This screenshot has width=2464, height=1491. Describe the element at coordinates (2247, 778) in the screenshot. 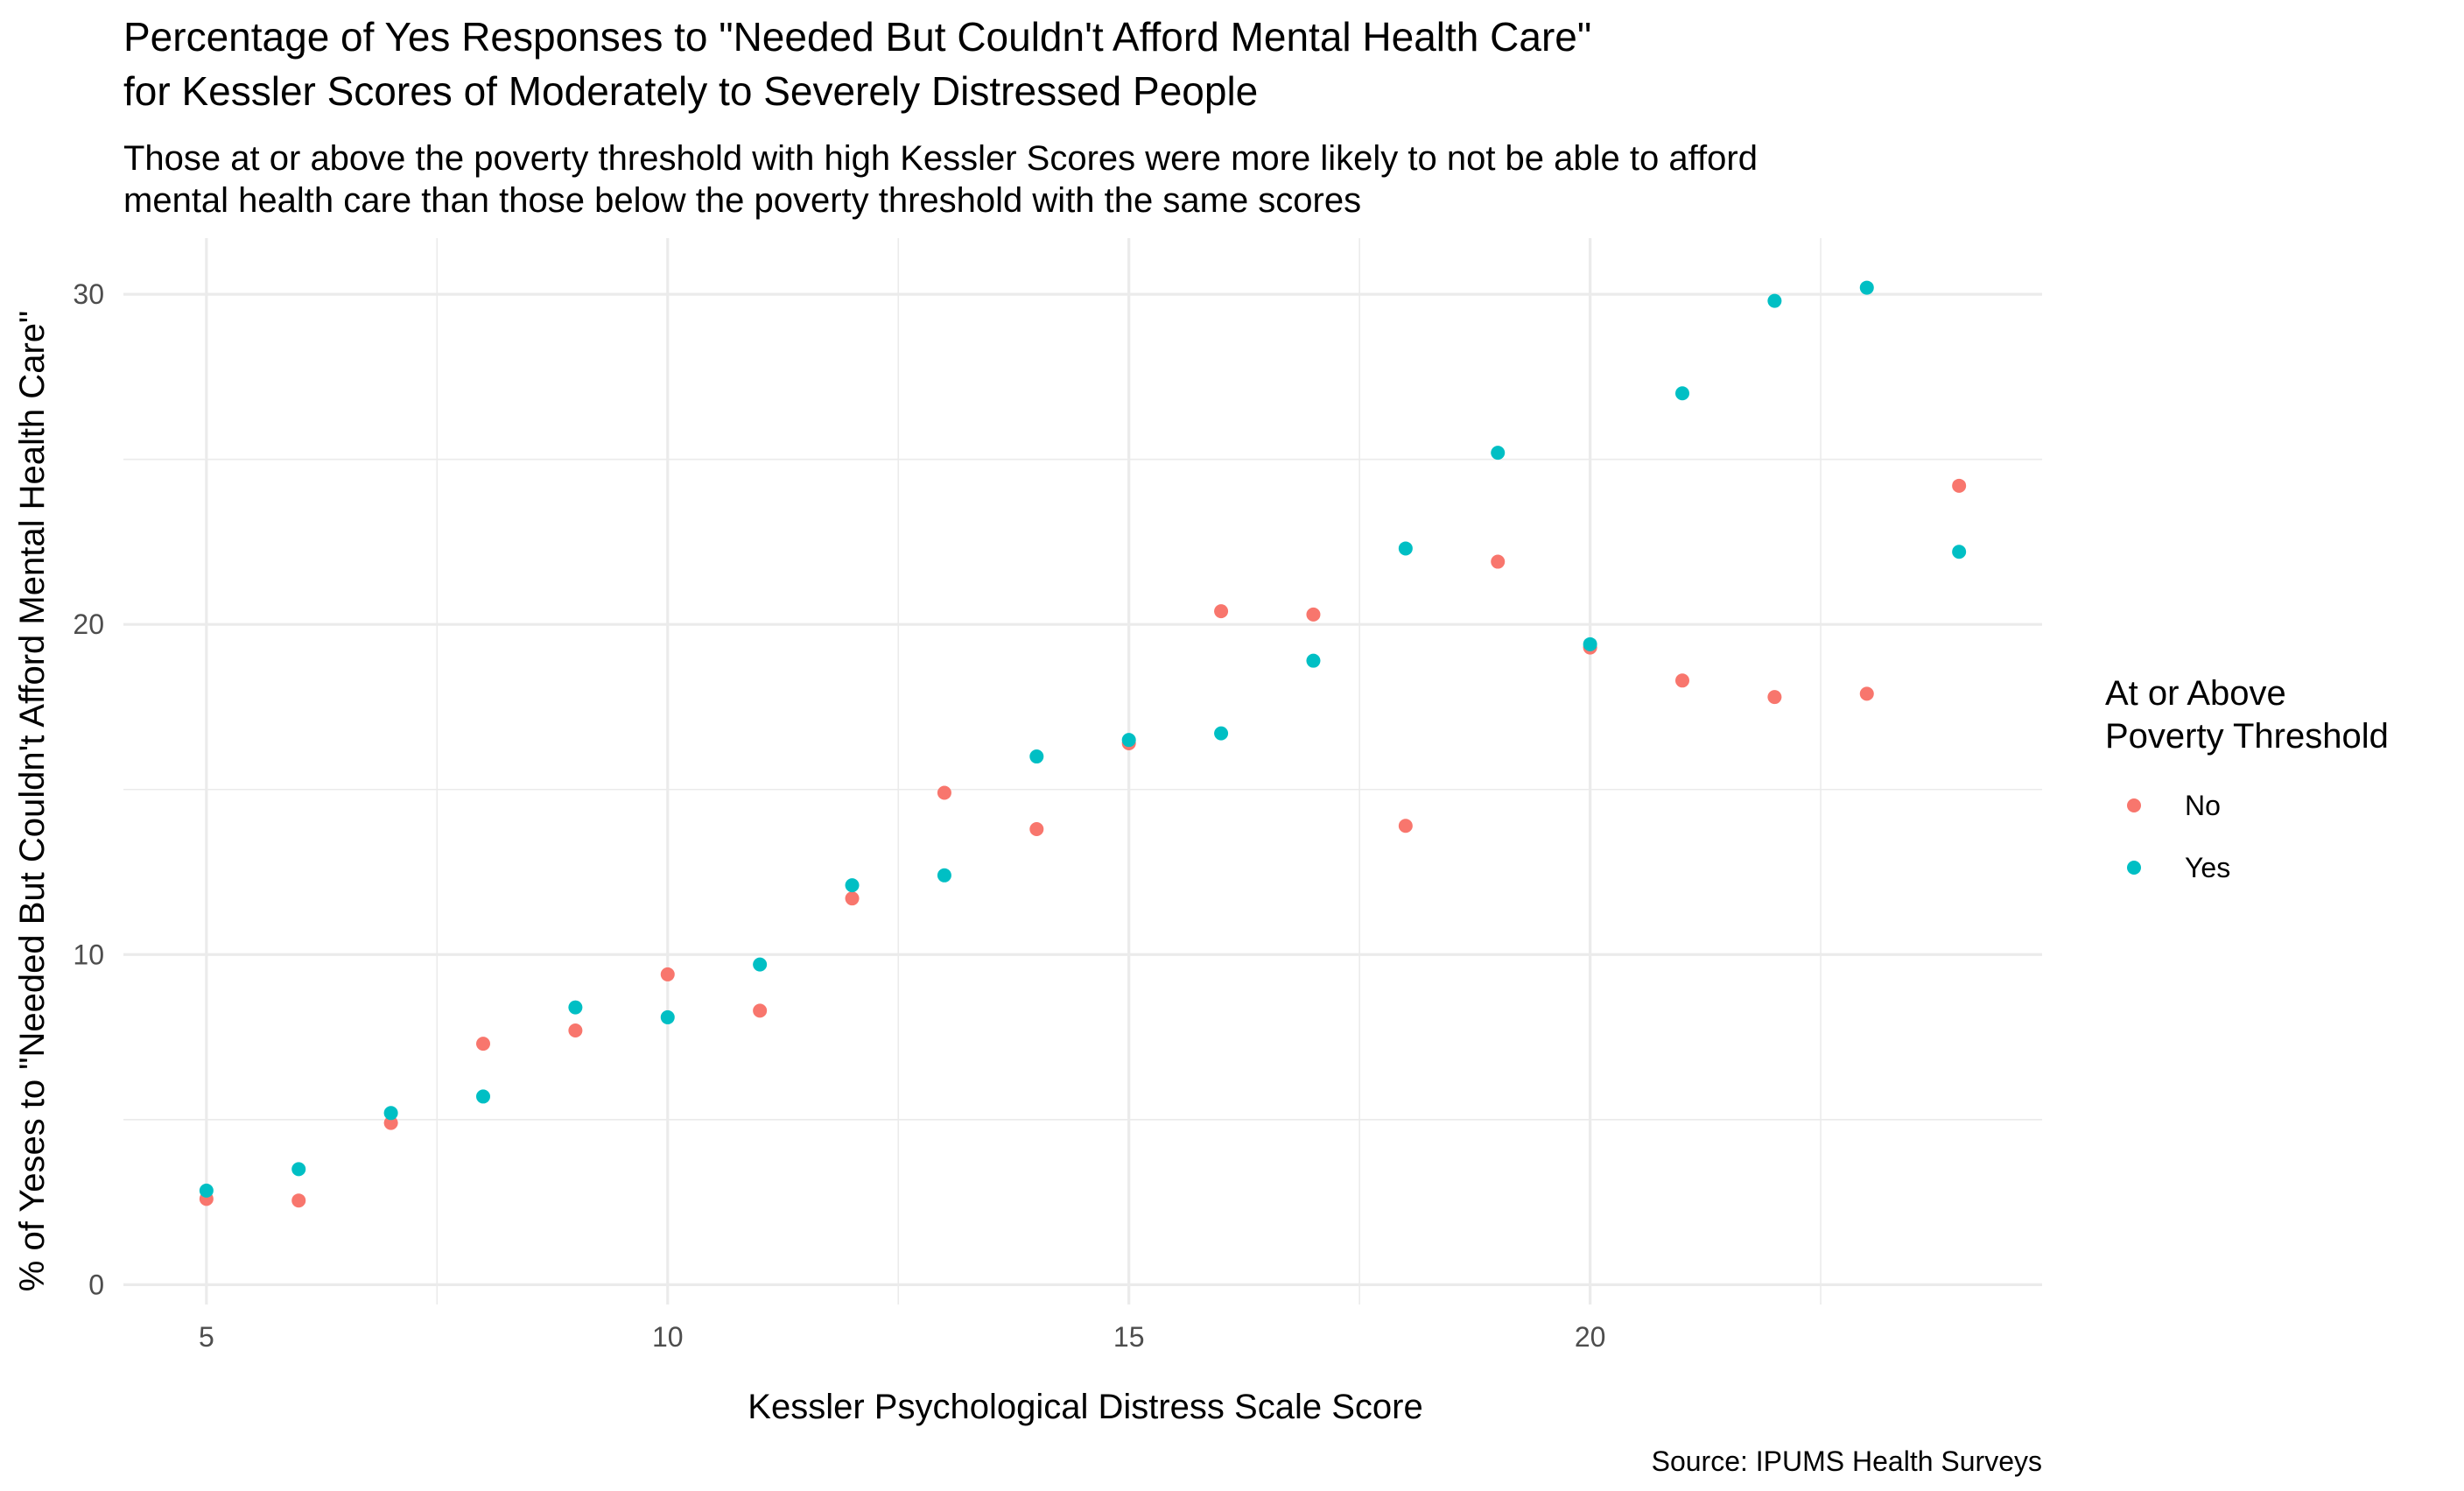

I see `legend: At or Above Poverty Threshold No Yes` at that location.